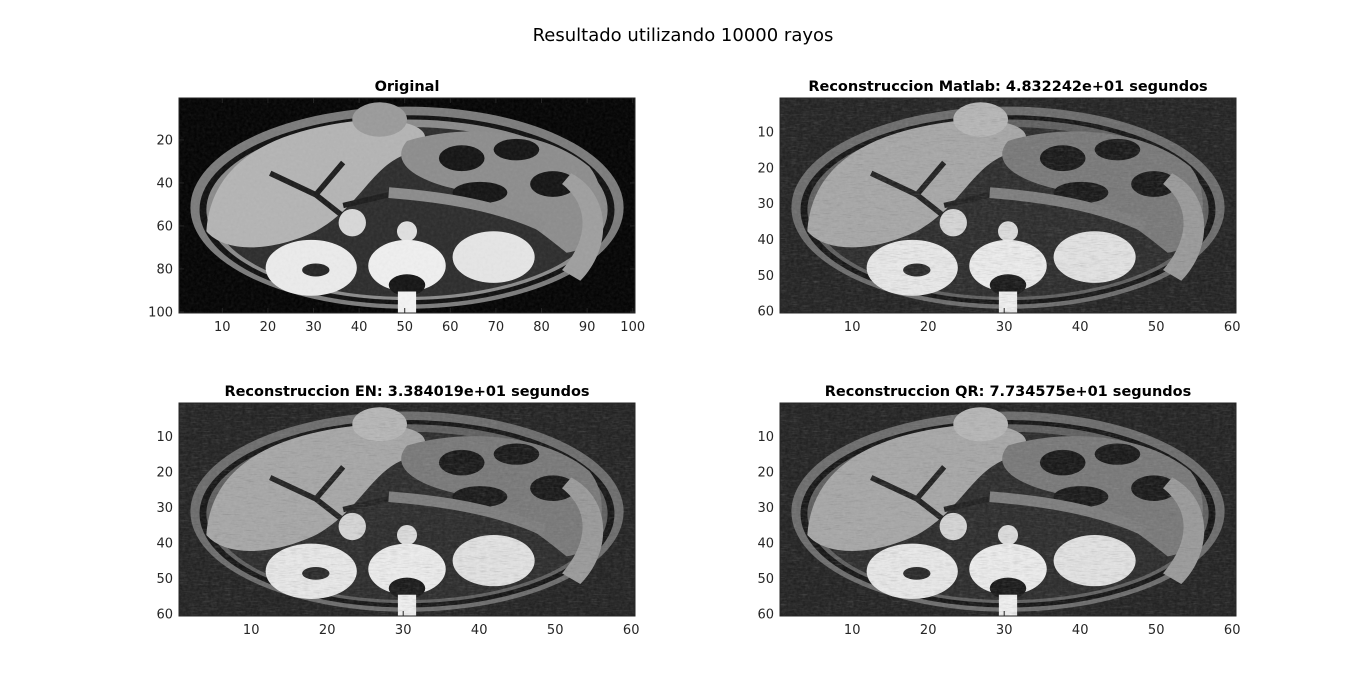 The width and height of the screenshot is (1366, 689). I want to click on x-tick-label: 80, so click(541, 327).